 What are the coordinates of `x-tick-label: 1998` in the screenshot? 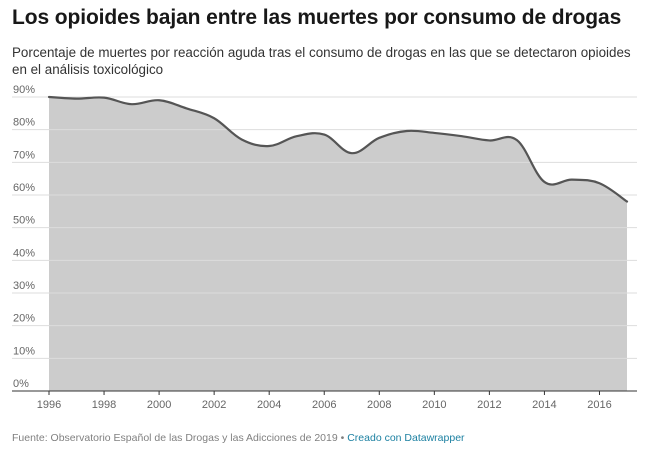 It's located at (104, 405).